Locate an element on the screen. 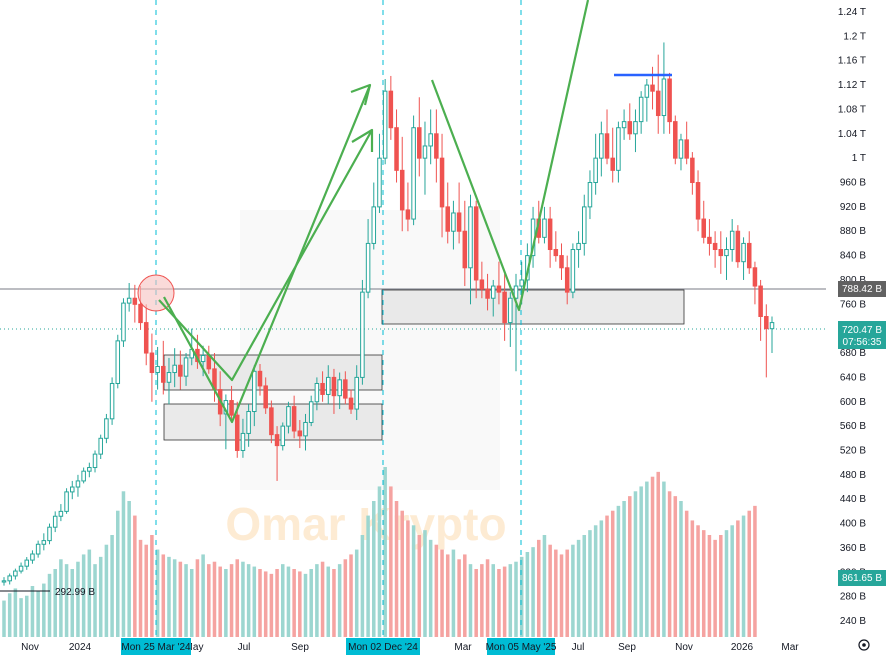  y-tick-label: 1.04 T is located at coordinates (852, 134).